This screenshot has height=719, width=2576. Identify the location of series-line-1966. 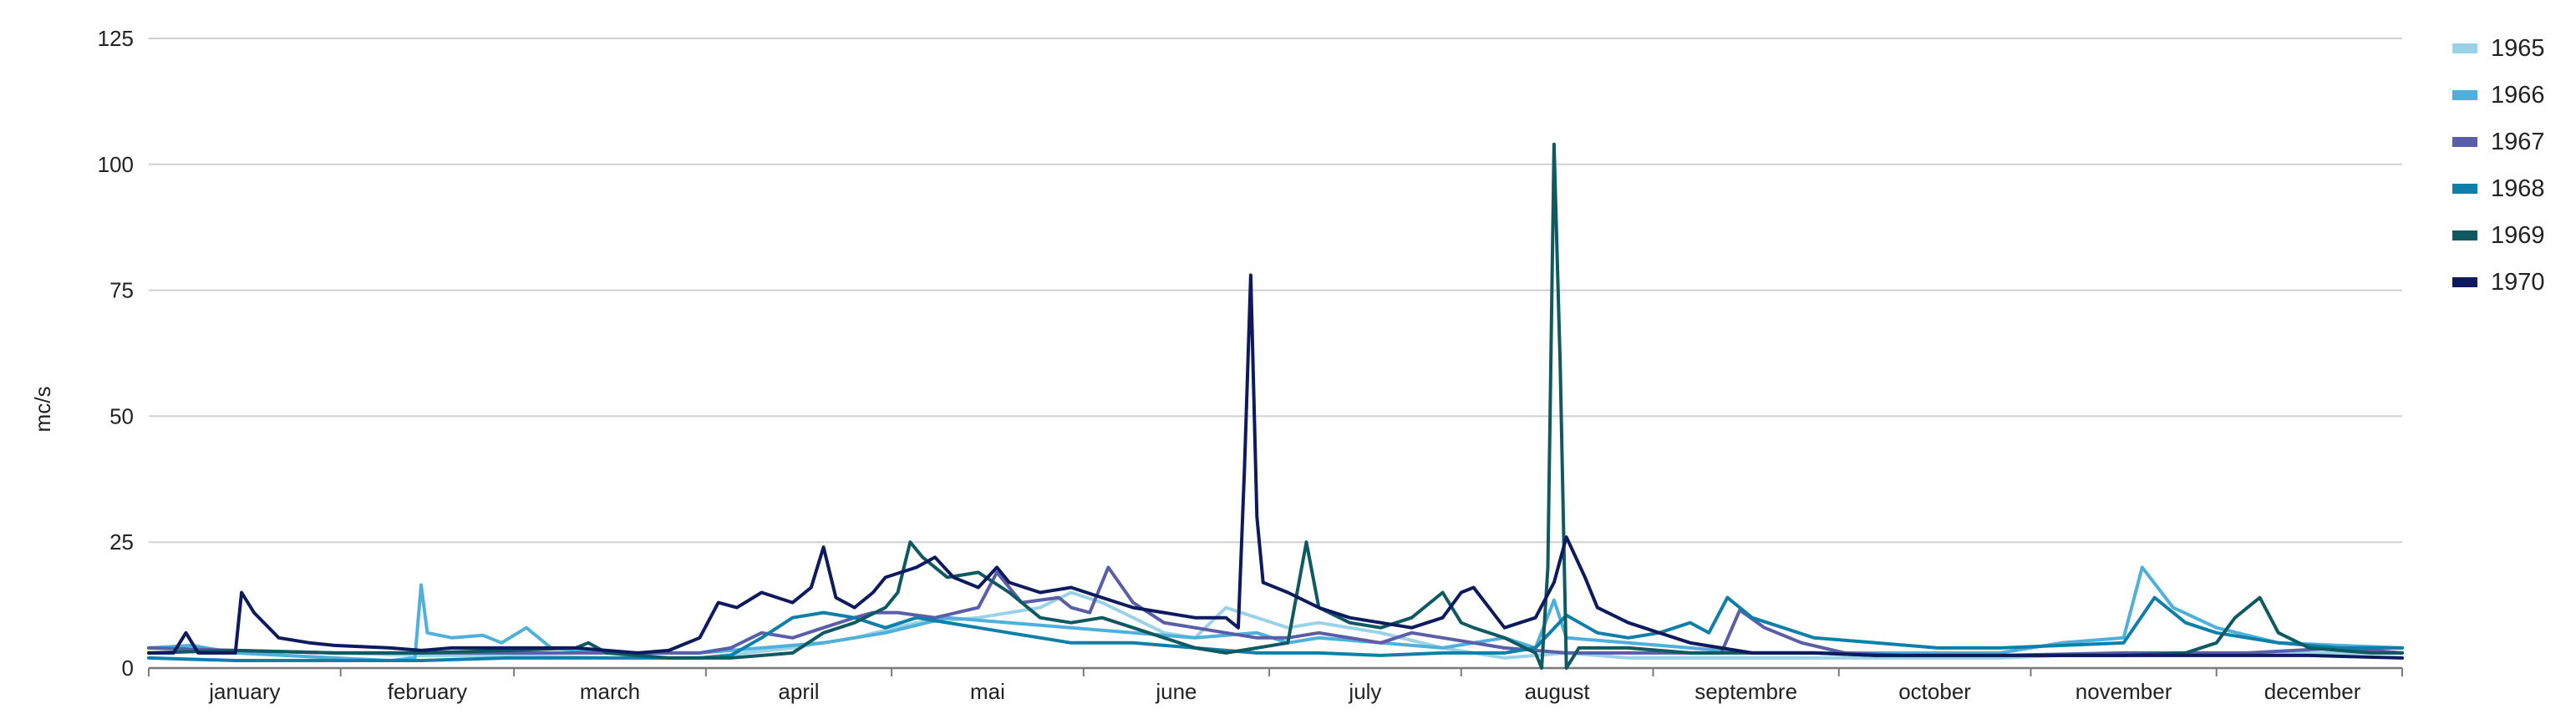
(1275, 613).